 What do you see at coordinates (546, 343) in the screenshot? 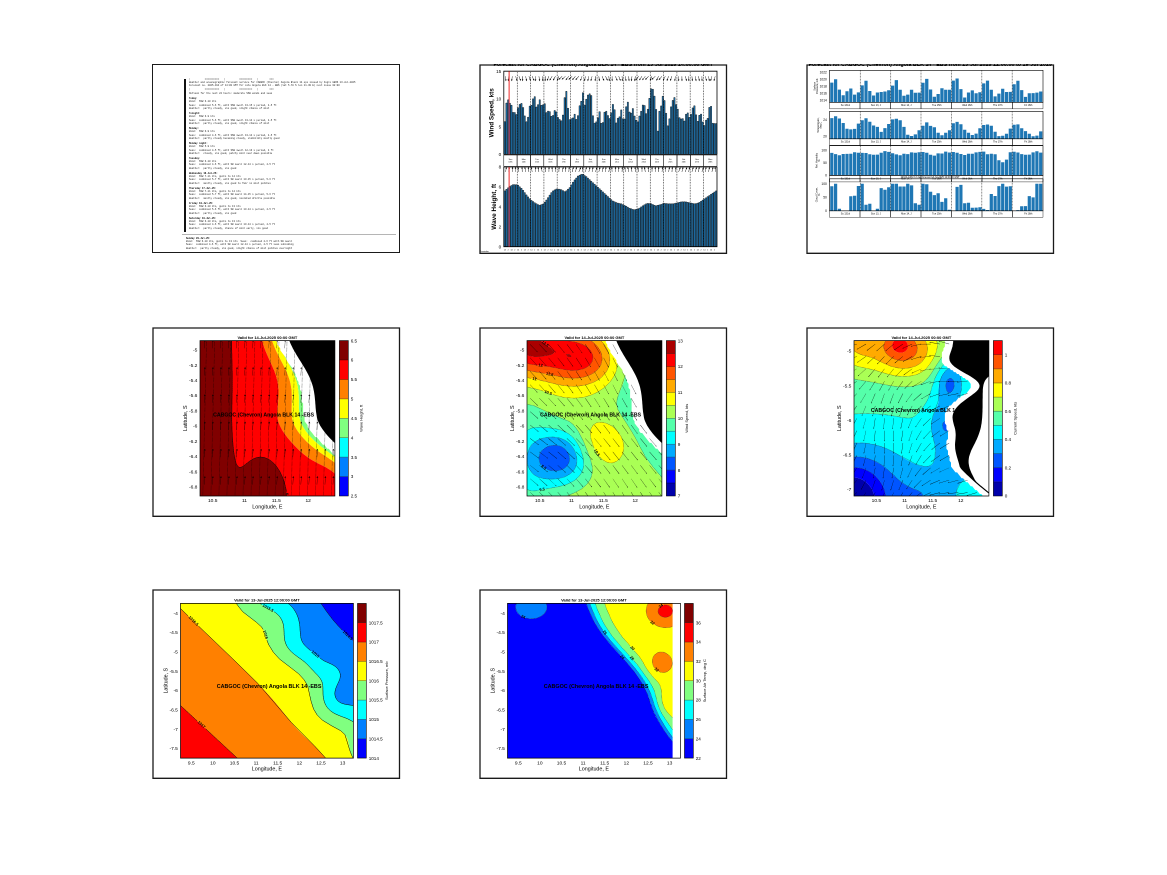
I see `svg-text: 12.5` at bounding box center [546, 343].